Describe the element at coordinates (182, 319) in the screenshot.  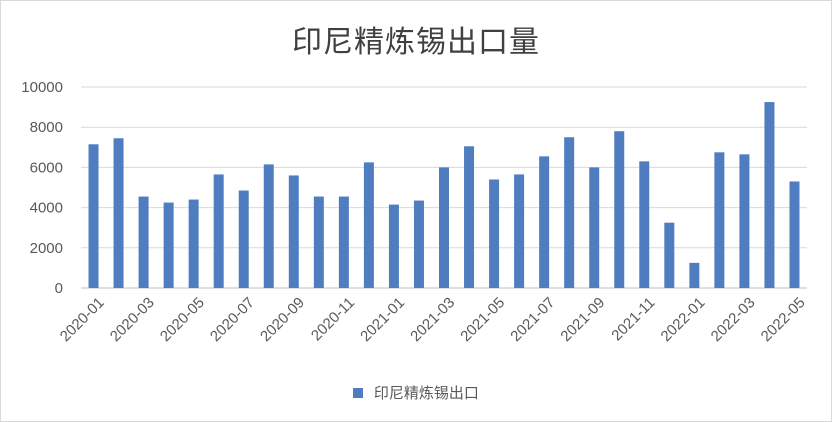
I see `x-tick-label: 2020-05` at that location.